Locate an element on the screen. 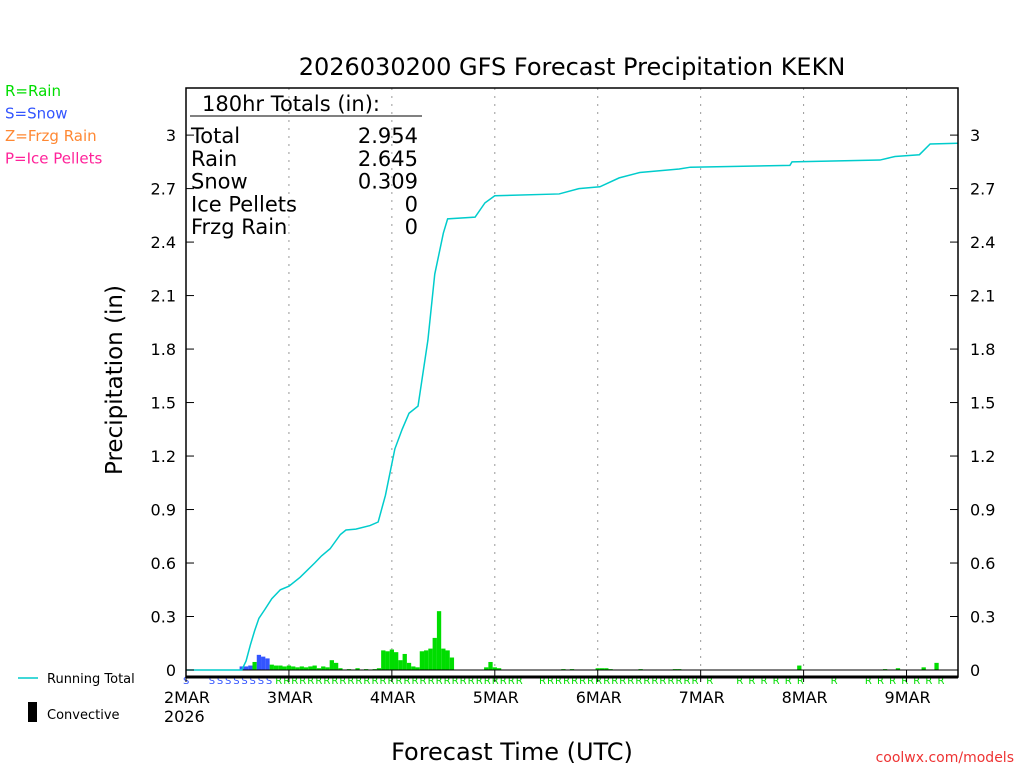 The width and height of the screenshot is (1024, 772). y-tick-label-left: 1.8 is located at coordinates (163, 349).